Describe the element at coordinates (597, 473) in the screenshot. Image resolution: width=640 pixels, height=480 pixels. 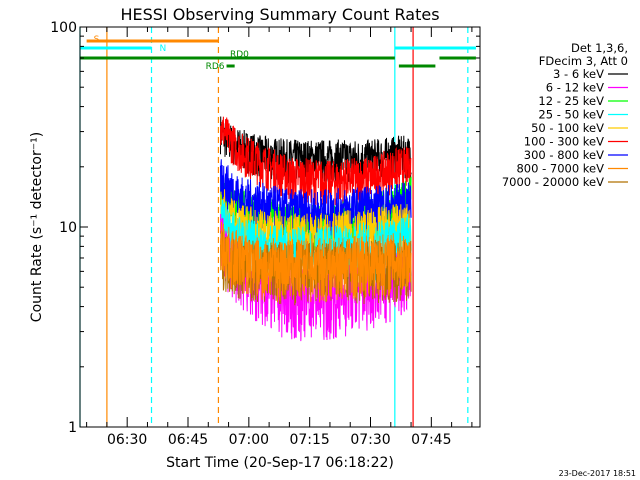
I see `footer-date: 23-Dec-2017 18:51` at that location.